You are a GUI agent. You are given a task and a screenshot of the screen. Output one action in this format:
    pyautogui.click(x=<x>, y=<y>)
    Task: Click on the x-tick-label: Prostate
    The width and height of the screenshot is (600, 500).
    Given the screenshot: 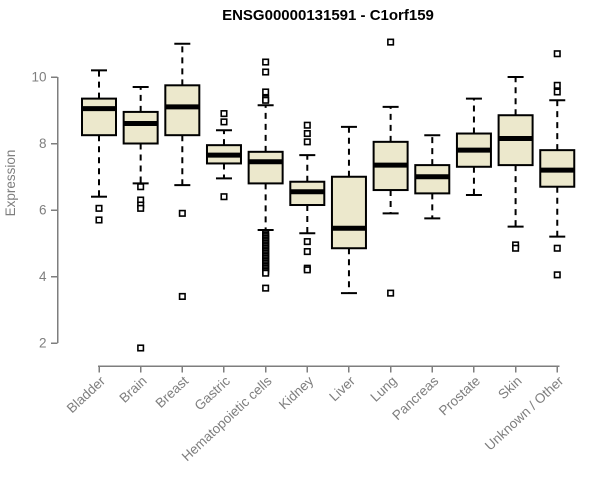 What is the action you would take?
    pyautogui.click(x=459, y=395)
    